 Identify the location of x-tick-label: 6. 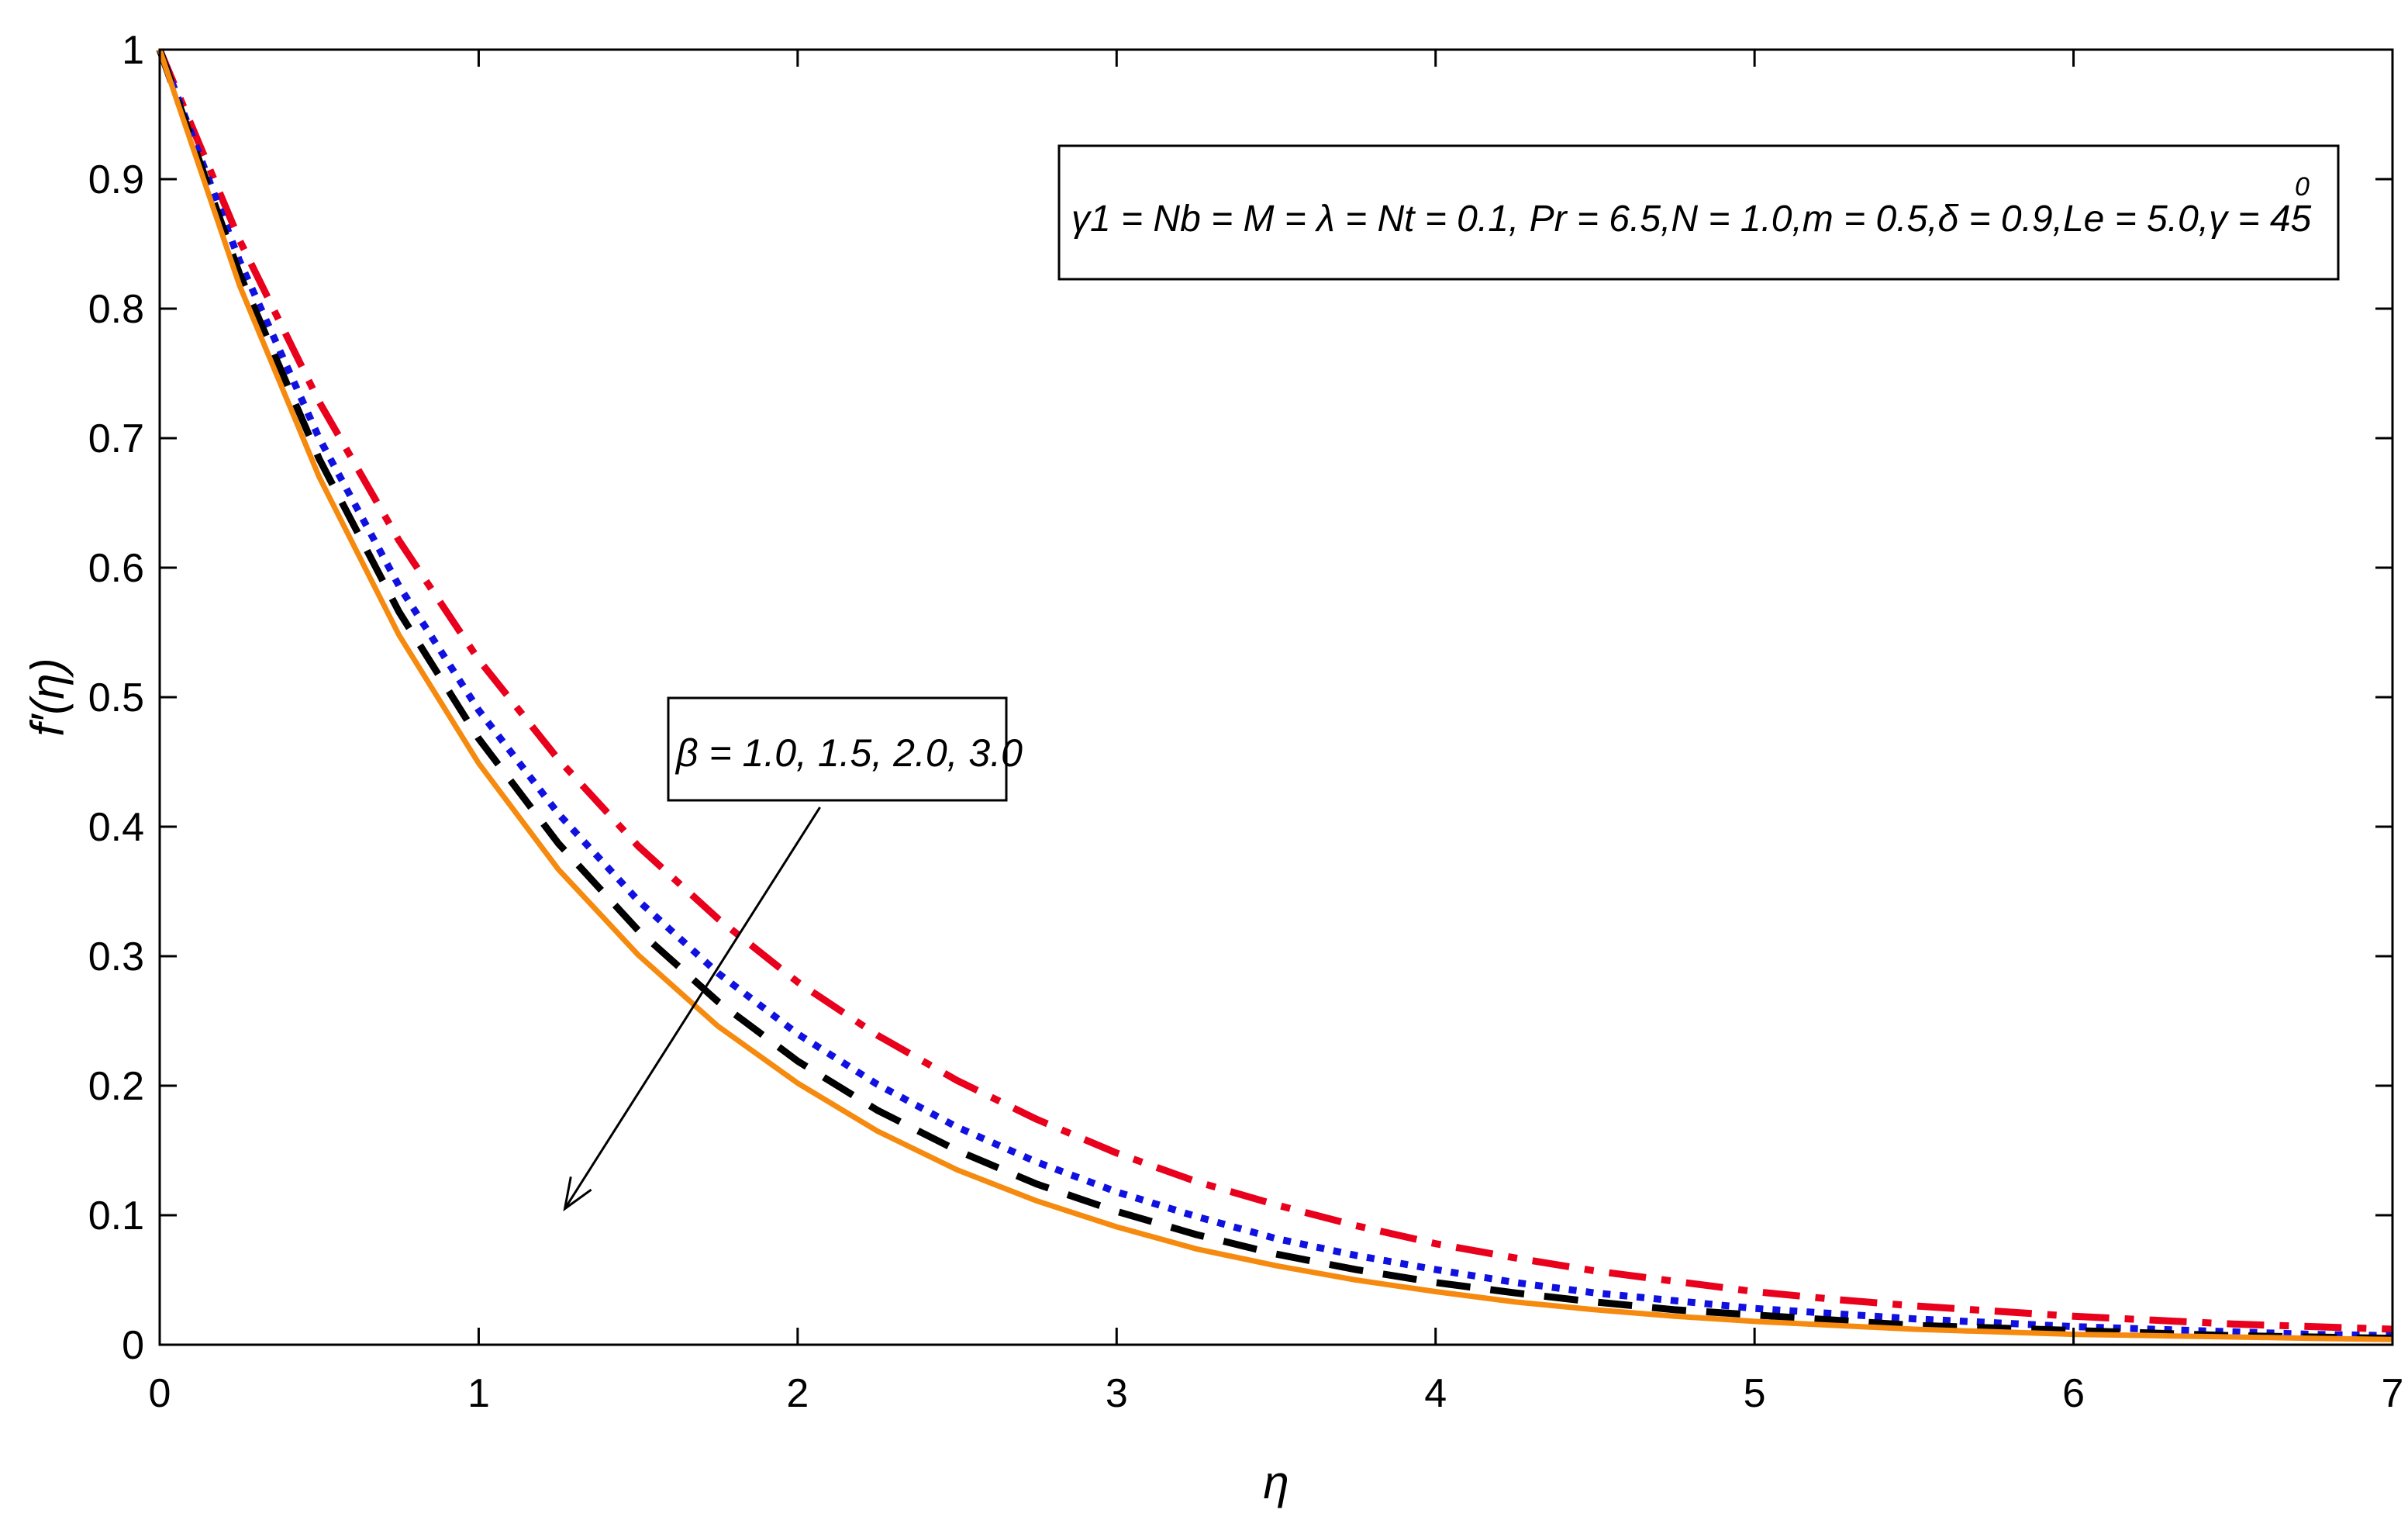
(2073, 1393).